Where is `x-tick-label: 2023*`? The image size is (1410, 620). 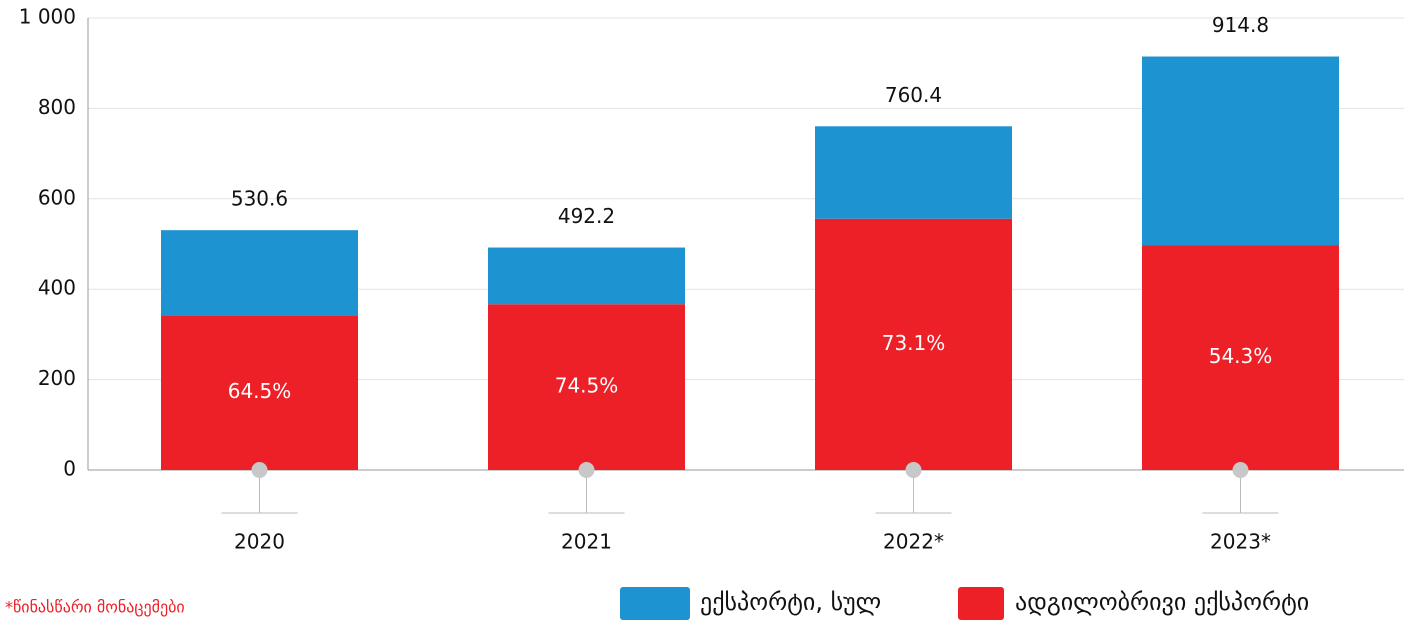
x-tick-label: 2023* is located at coordinates (1240, 542).